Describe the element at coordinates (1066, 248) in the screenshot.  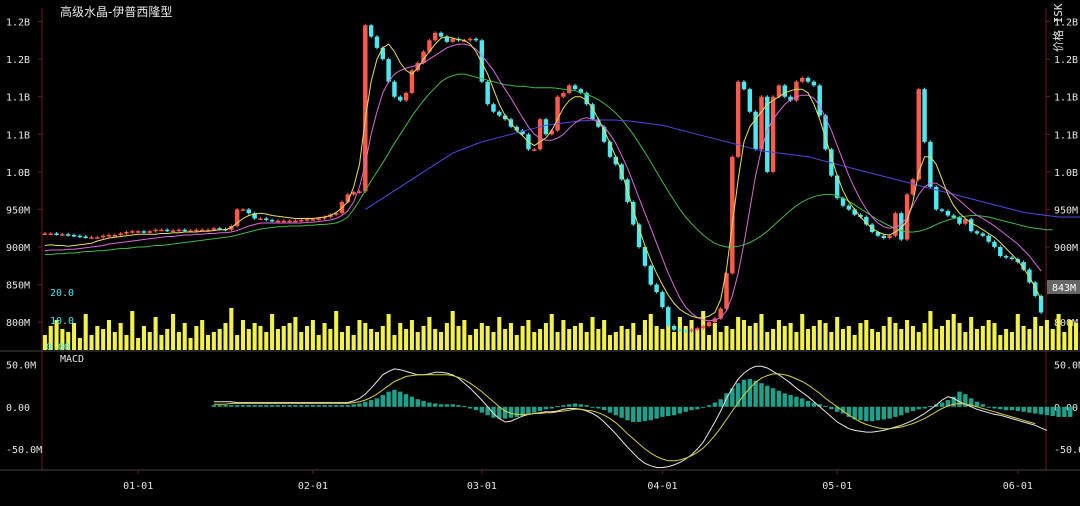
I see `right-price-label: 900M` at that location.